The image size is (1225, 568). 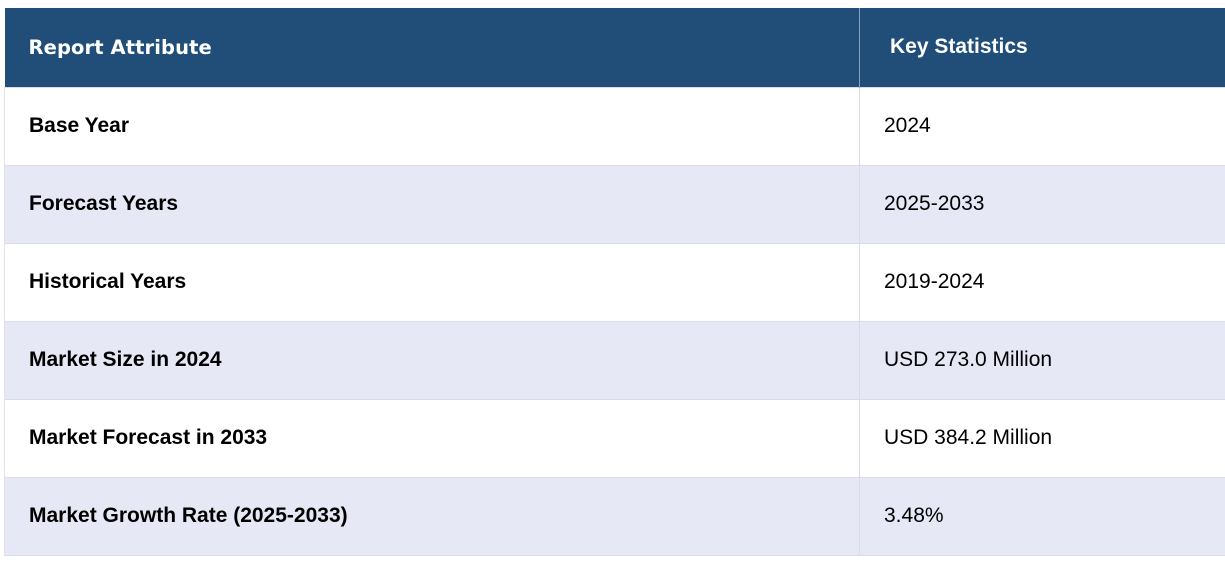 I want to click on table-row: Base Year 2024, so click(x=614, y=125).